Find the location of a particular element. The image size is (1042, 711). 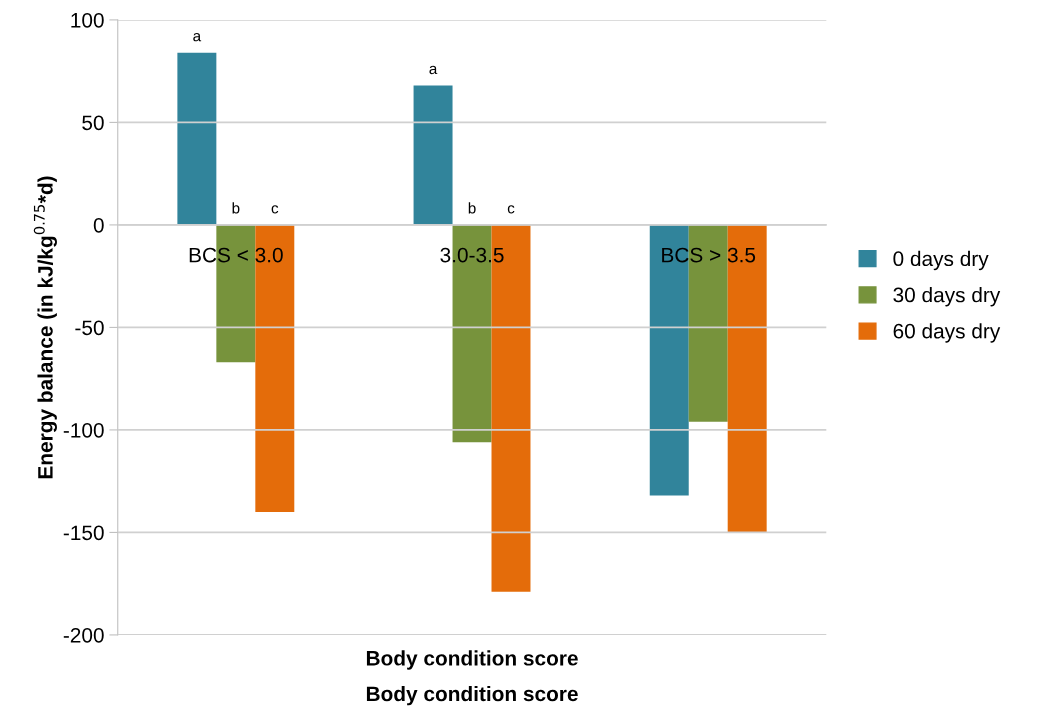

y-tick-label: -100 is located at coordinates (83, 430).